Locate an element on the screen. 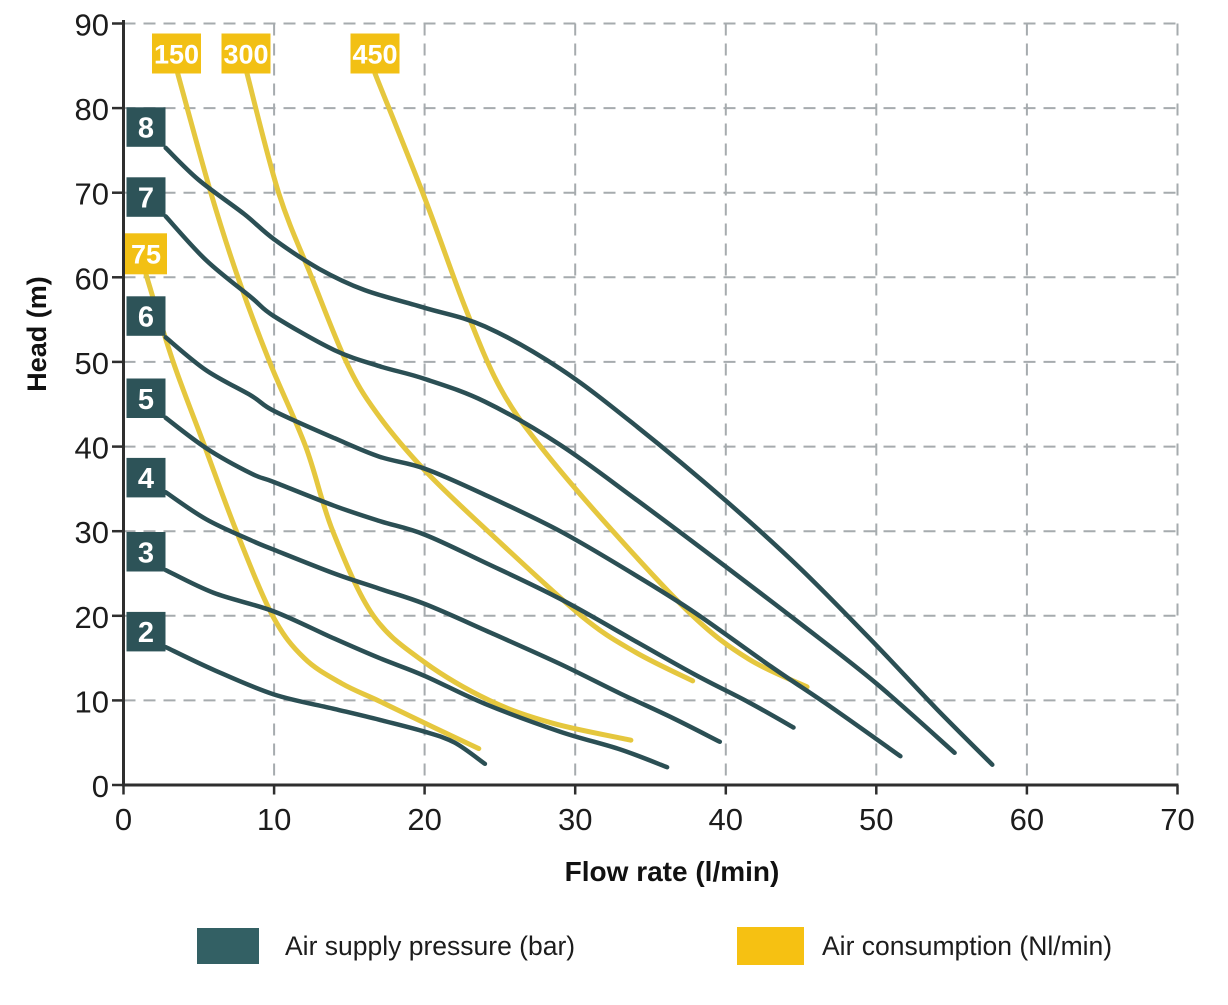 The width and height of the screenshot is (1228, 1005). svg-text: 6 is located at coordinates (146, 318).